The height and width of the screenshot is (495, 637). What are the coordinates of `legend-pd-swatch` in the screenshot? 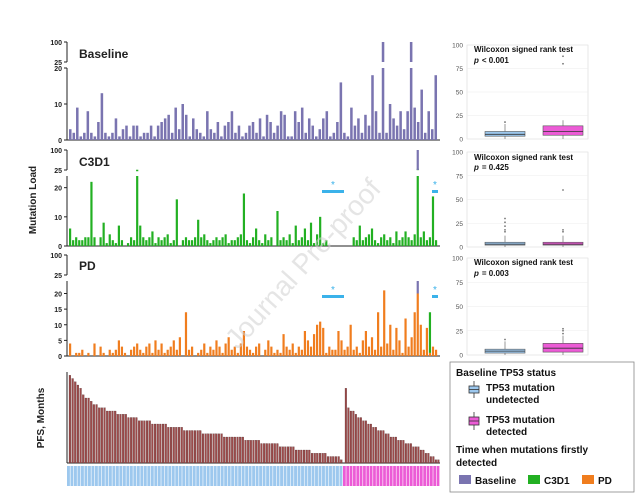 It's located at (588, 479).